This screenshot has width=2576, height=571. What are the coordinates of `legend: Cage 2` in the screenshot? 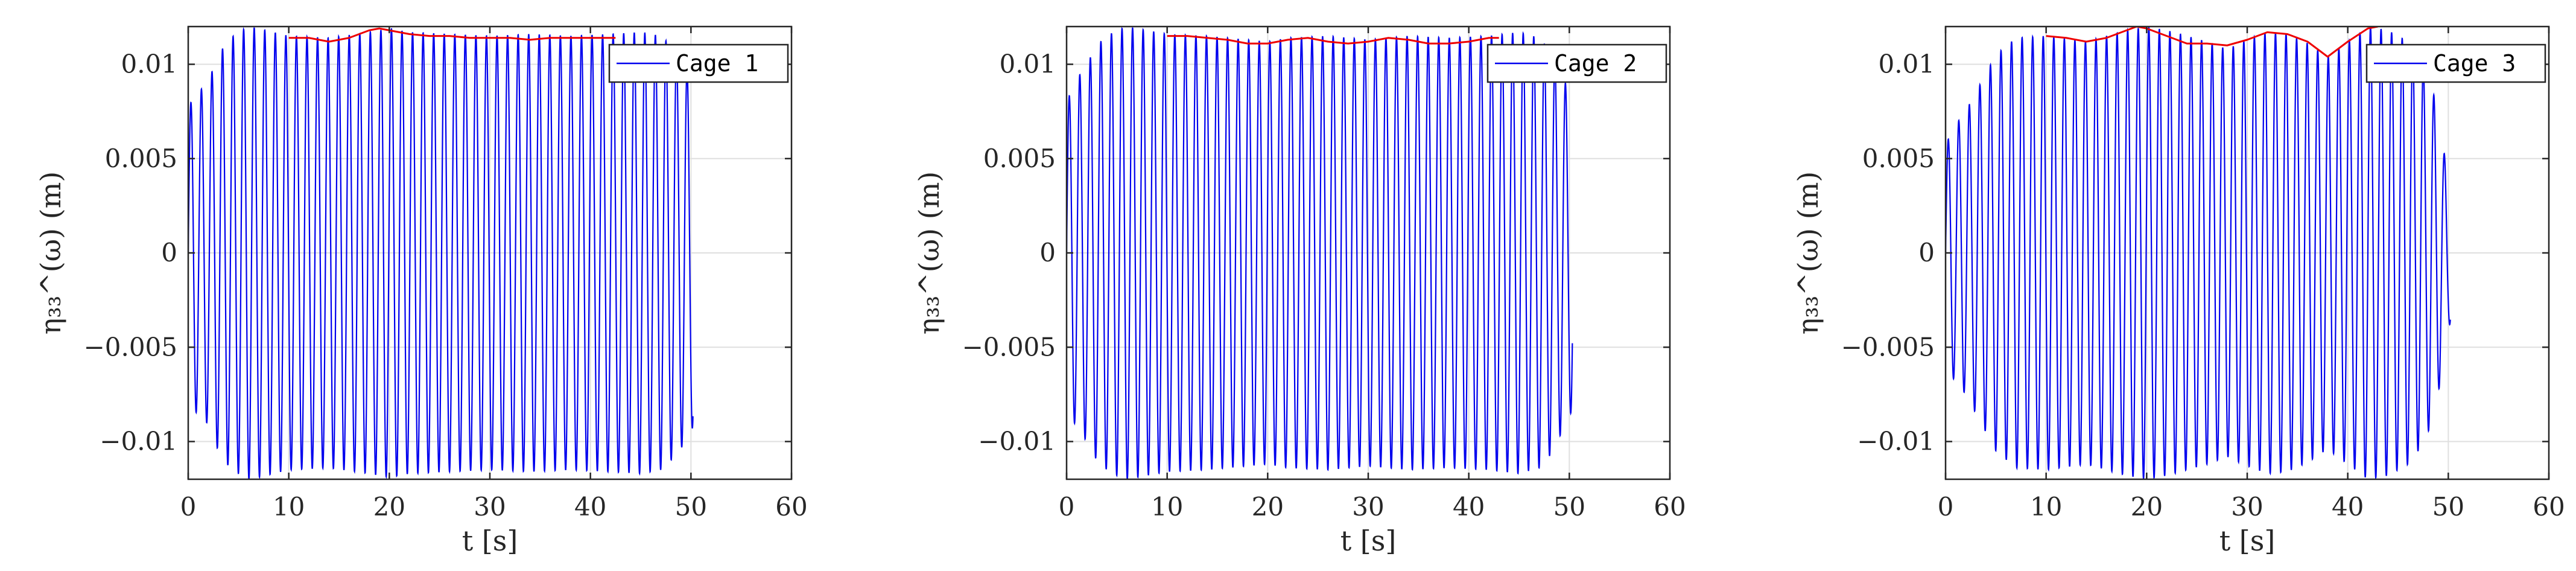 It's located at (1576, 63).